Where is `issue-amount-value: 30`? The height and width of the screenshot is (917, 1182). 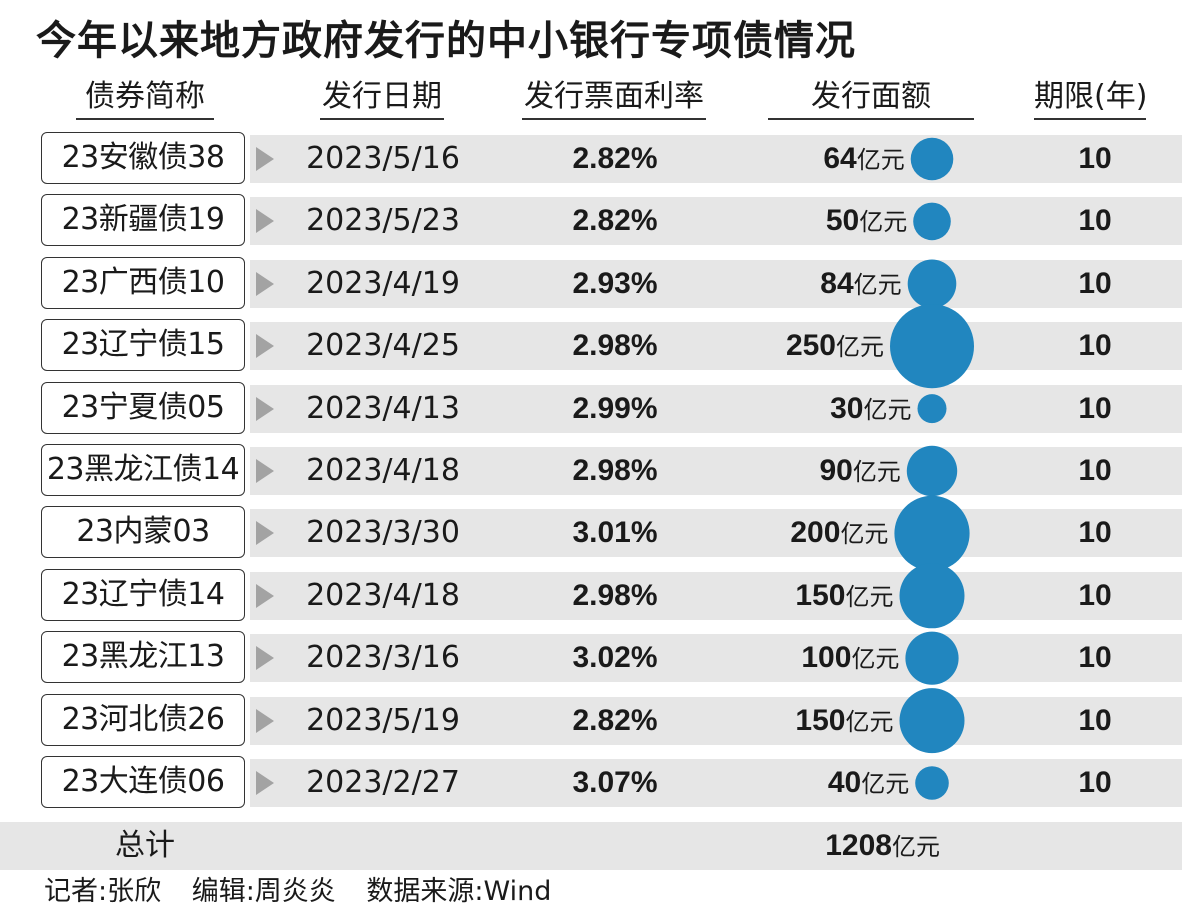 issue-amount-value: 30 is located at coordinates (847, 408).